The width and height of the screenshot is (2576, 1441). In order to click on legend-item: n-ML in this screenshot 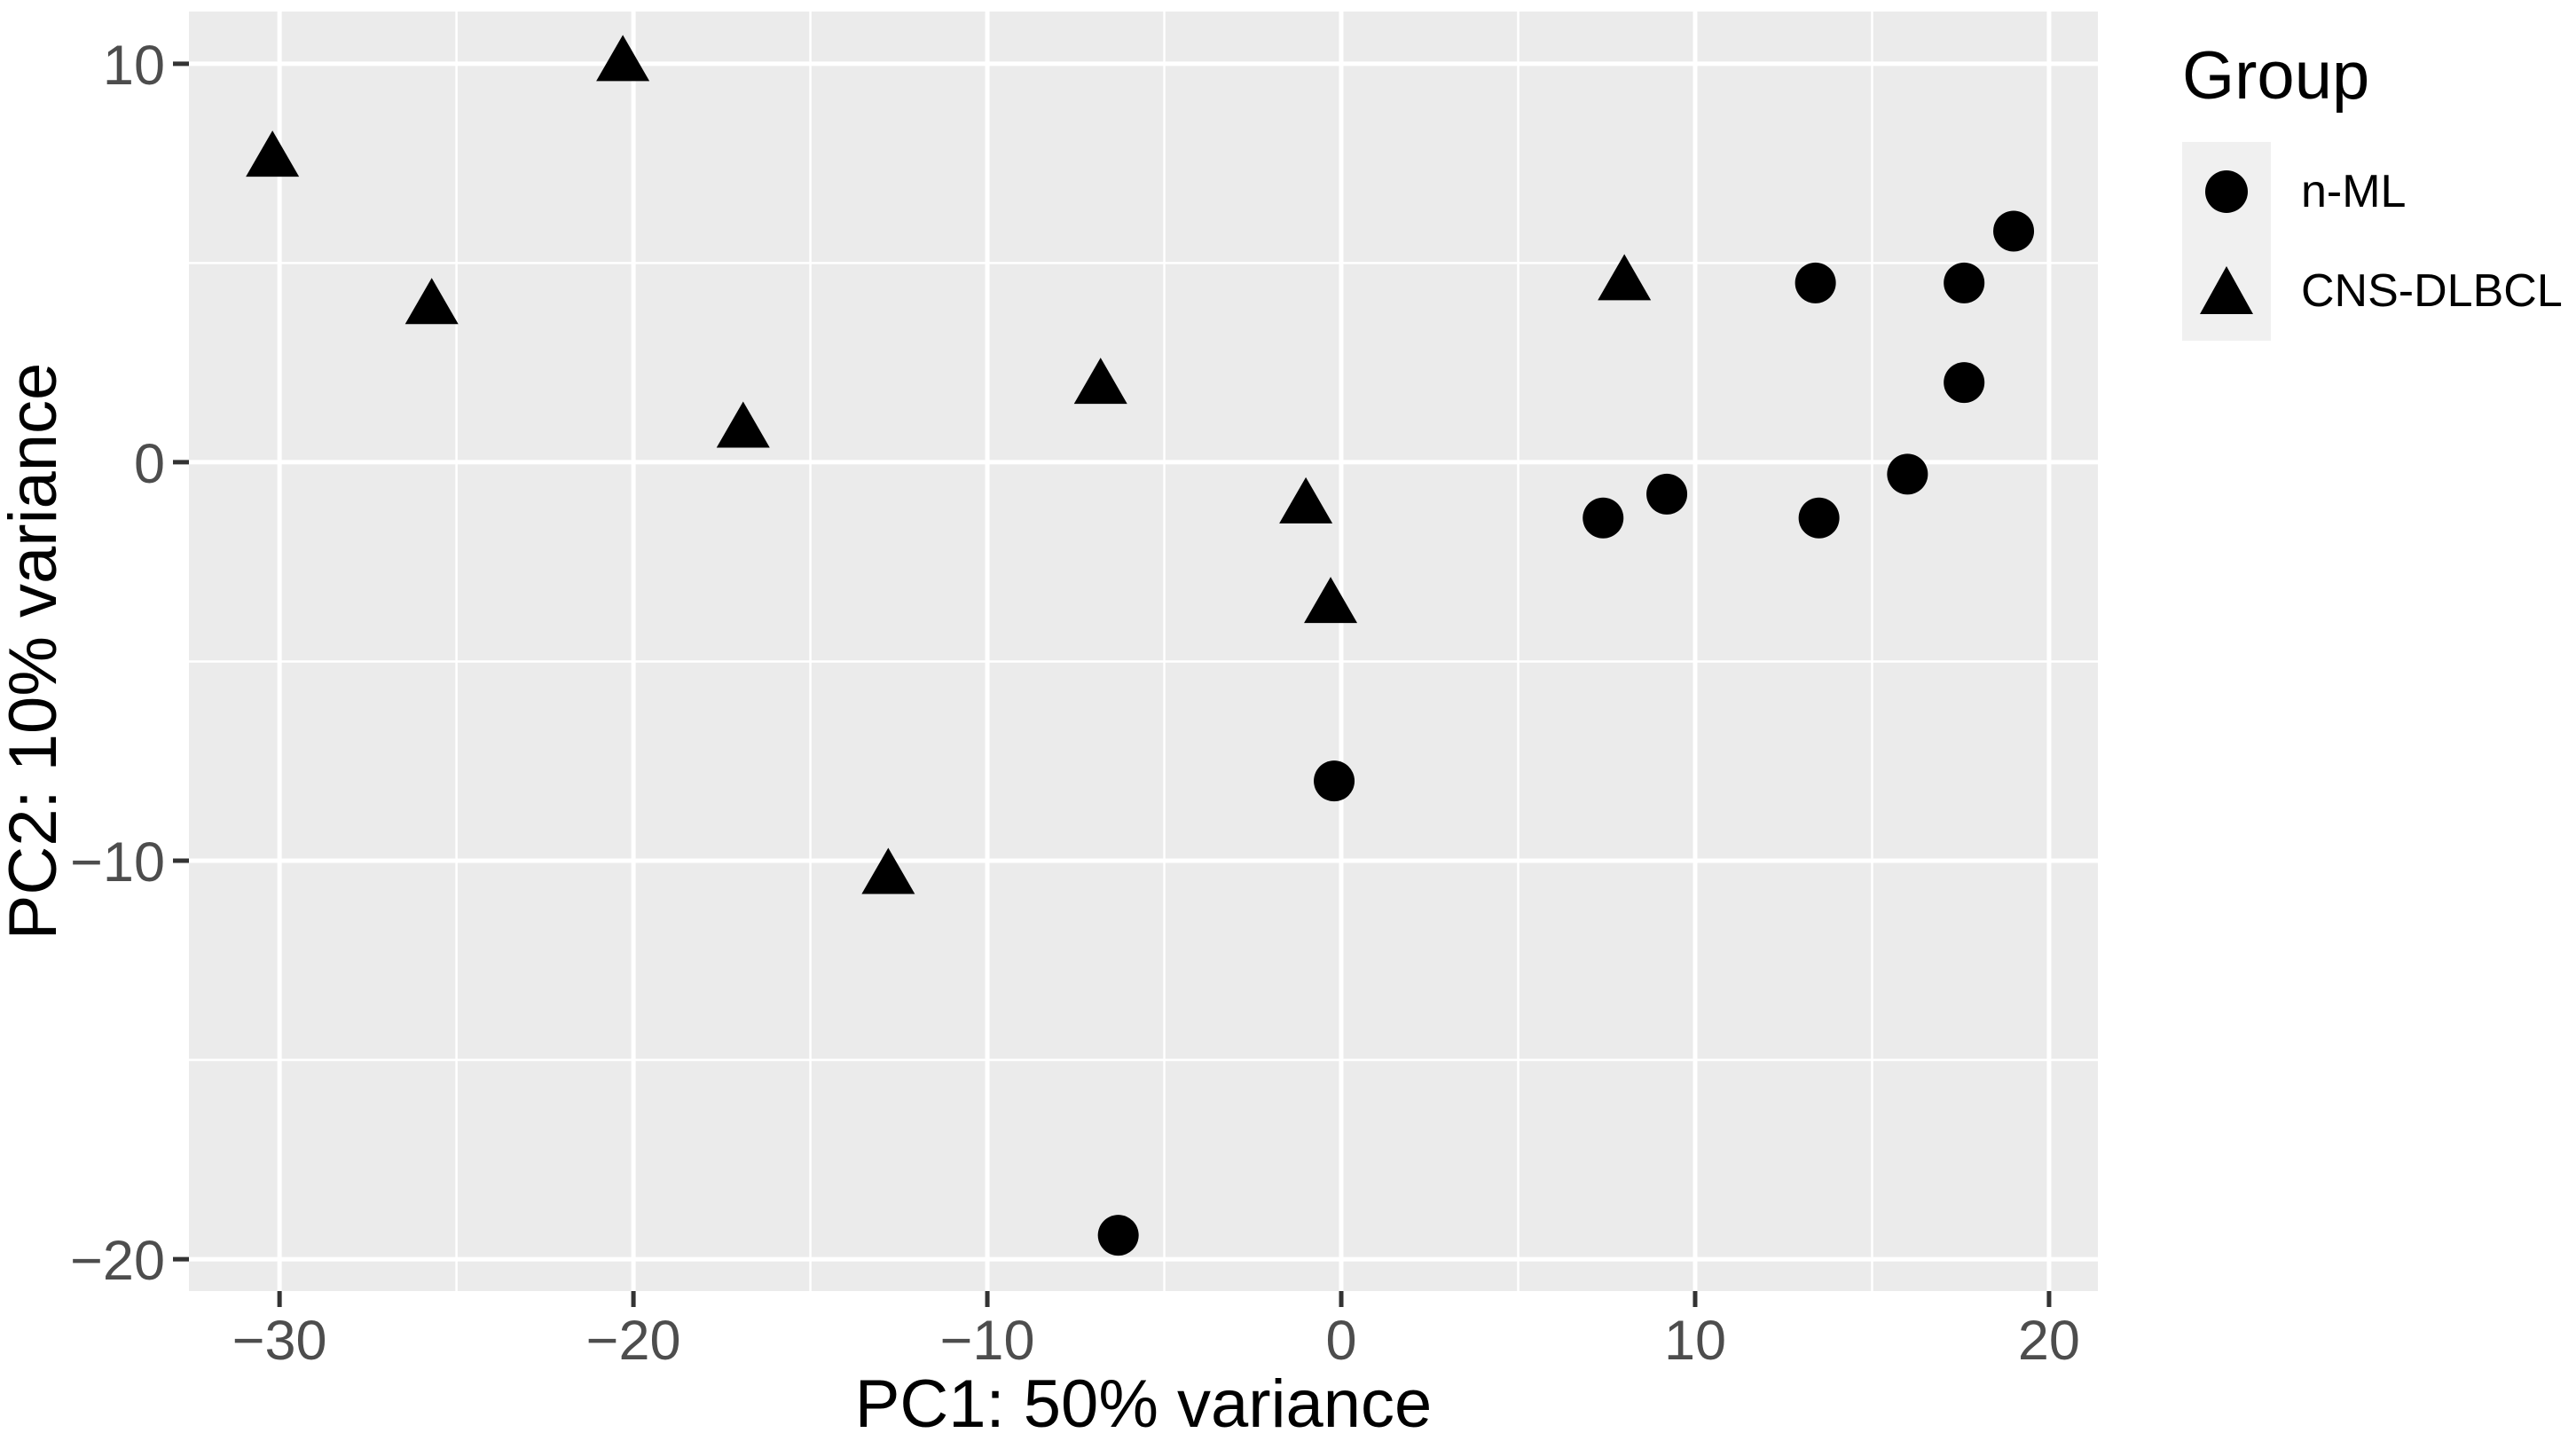, I will do `click(2372, 191)`.